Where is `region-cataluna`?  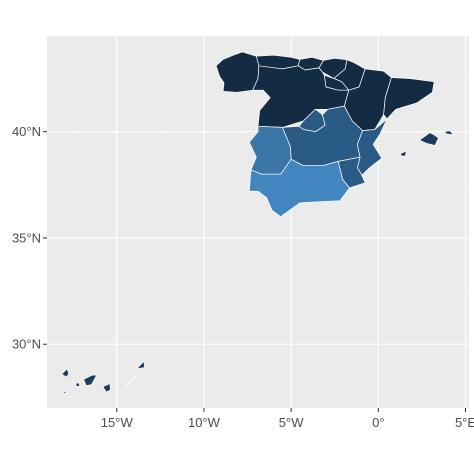
region-cataluna is located at coordinates (409, 98).